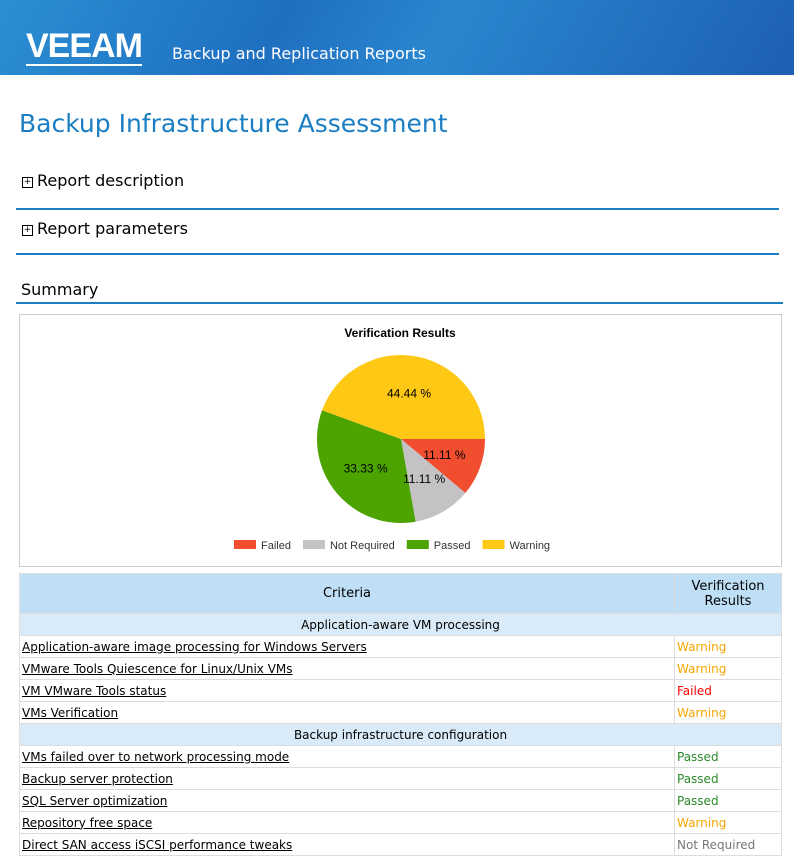  Describe the element at coordinates (530, 546) in the screenshot. I see `legend-label: Warning` at that location.